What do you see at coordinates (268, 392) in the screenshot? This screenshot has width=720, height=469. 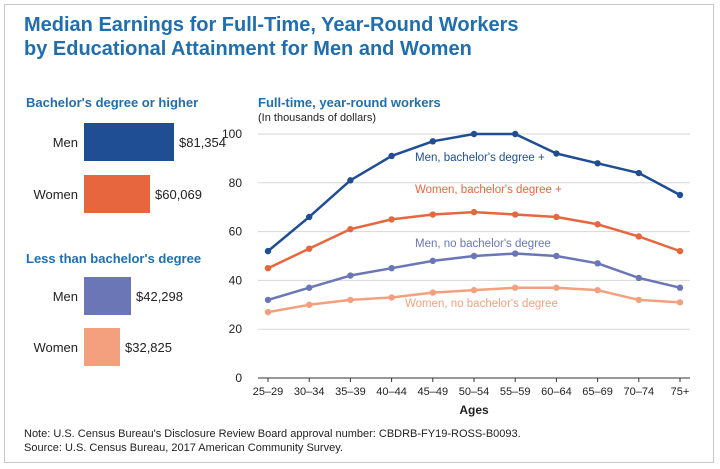 I see `x-tick-label: 25–29` at bounding box center [268, 392].